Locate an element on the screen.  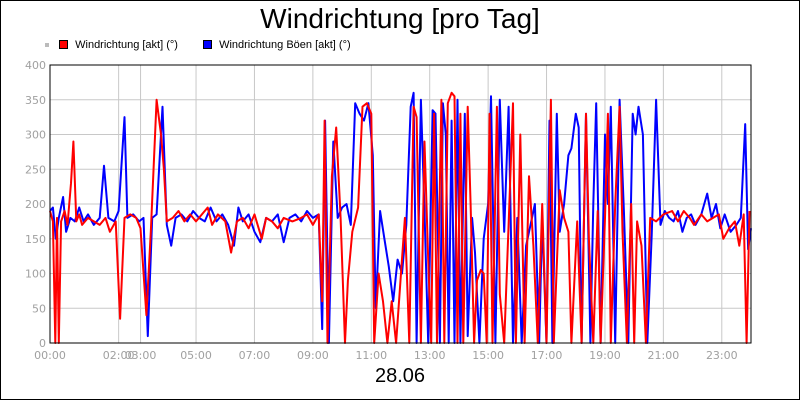
x-tick-label: 13:00 is located at coordinates (430, 355).